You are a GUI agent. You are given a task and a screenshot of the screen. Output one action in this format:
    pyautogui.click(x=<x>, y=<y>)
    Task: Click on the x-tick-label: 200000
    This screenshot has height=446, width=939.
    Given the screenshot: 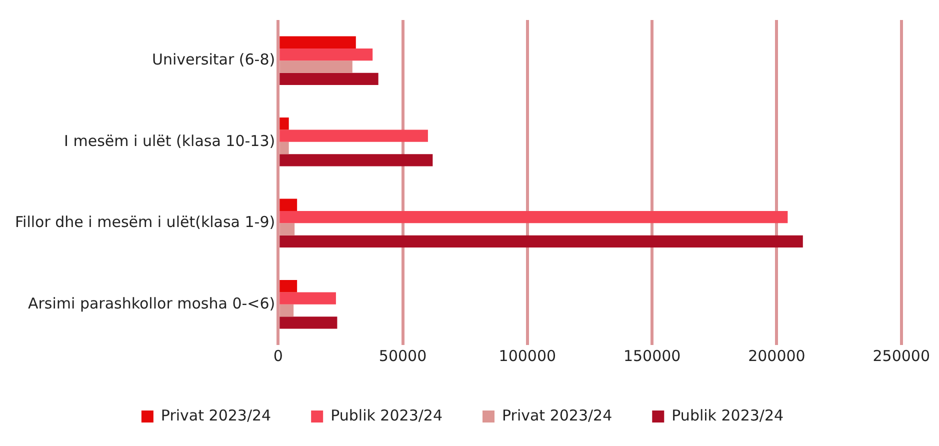 What is the action you would take?
    pyautogui.click(x=777, y=355)
    